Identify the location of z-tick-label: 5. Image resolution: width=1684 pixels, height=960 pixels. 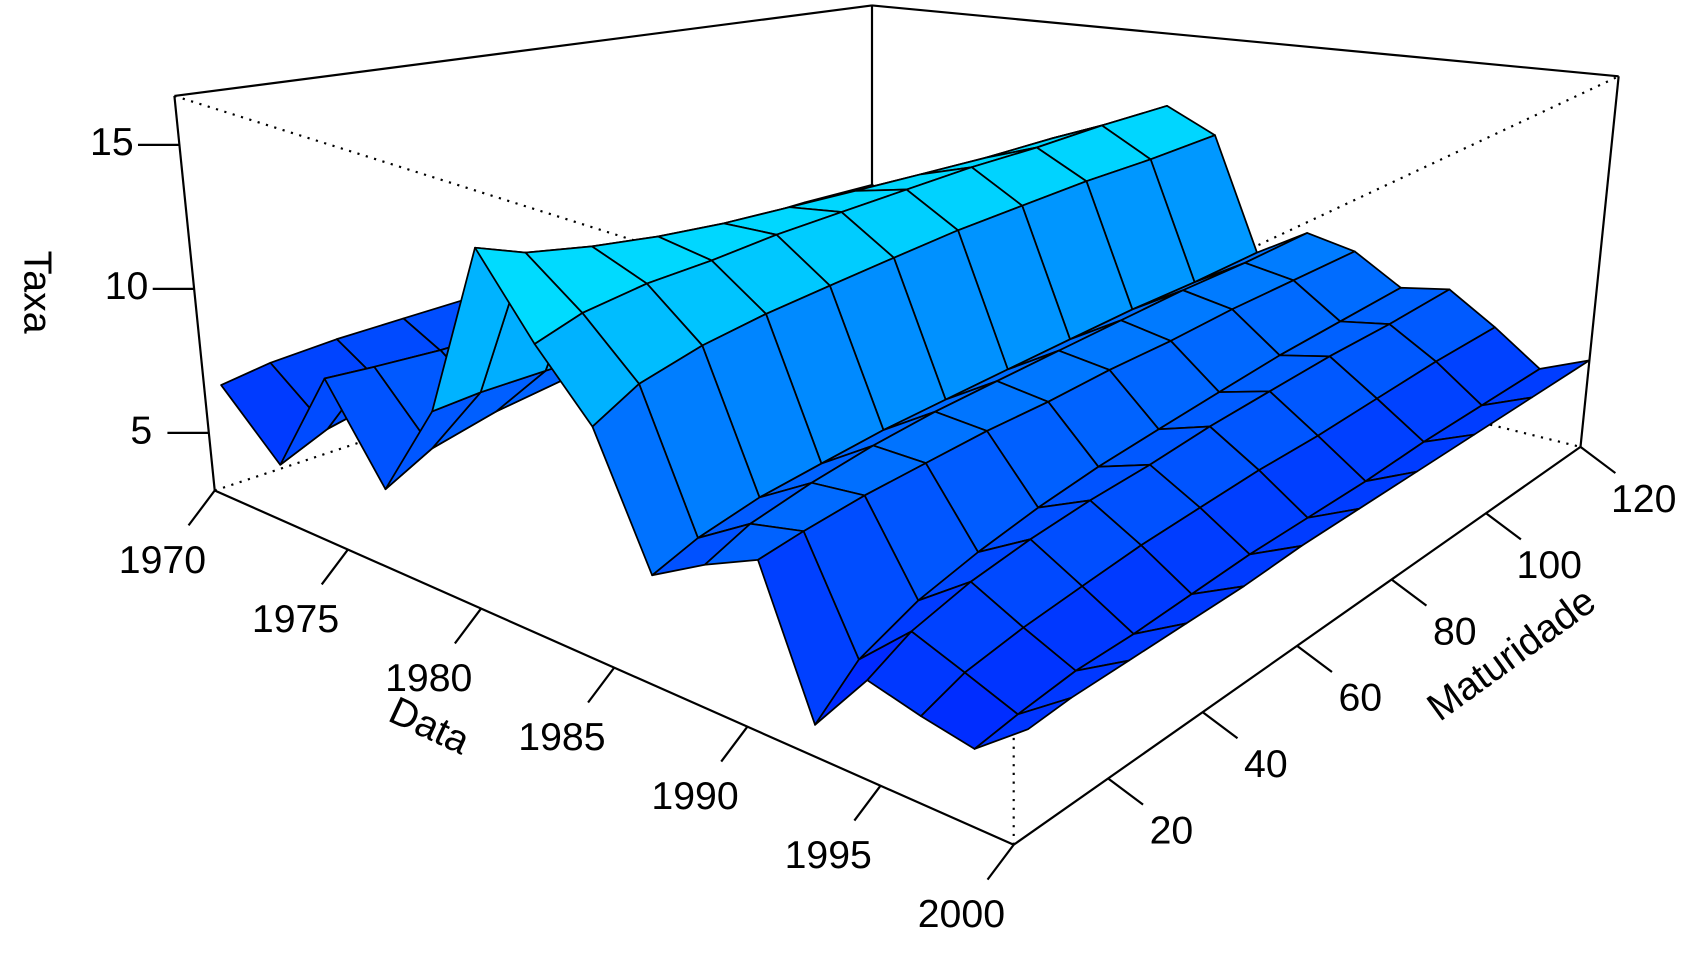
(141, 430).